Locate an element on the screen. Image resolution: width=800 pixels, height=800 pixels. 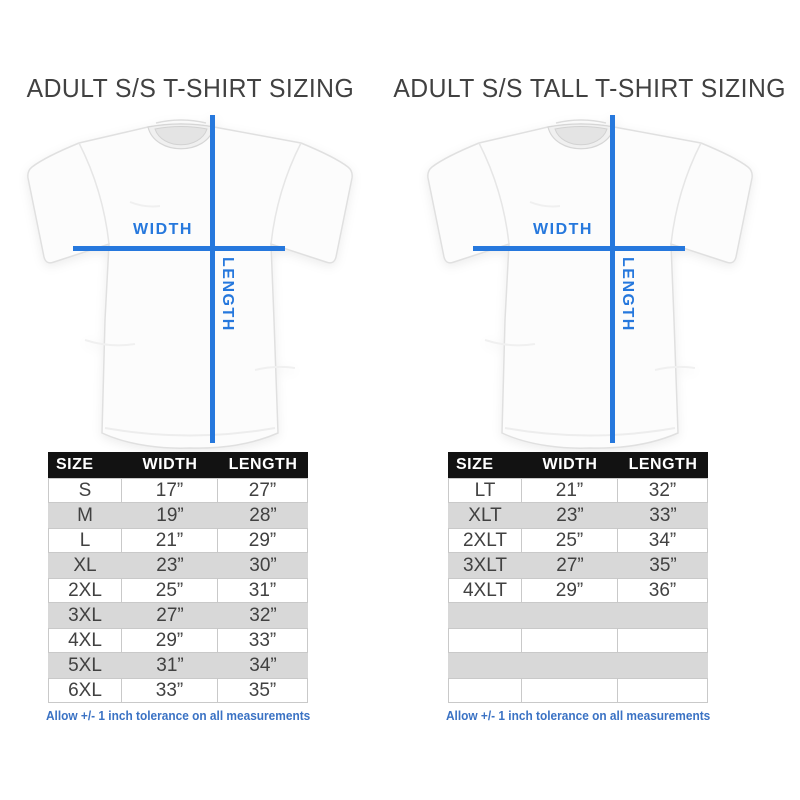
length-measure-line is located at coordinates (612, 279).